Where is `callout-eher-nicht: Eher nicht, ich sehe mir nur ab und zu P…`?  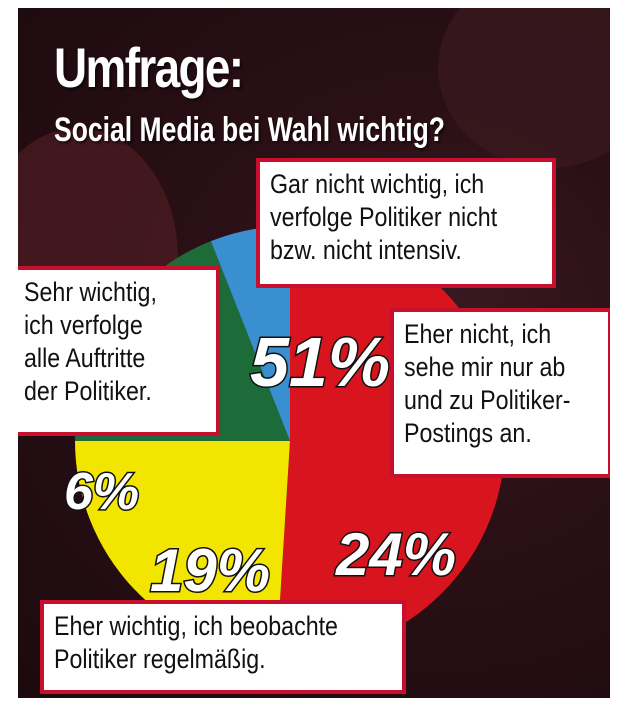
callout-eher-nicht: Eher nicht, ich sehe mir nur ab und zu P… is located at coordinates (500, 393).